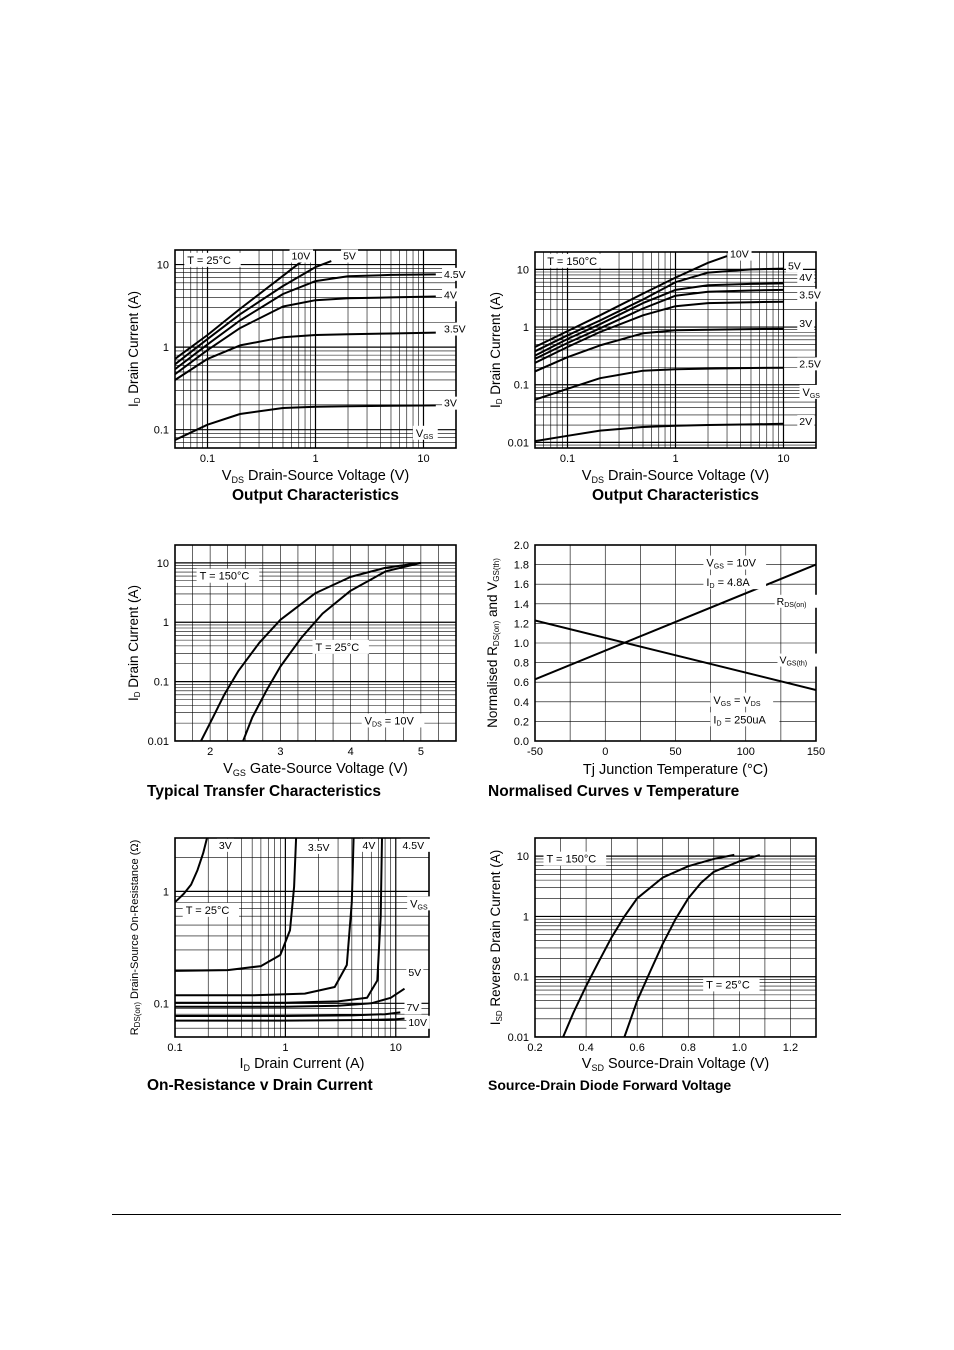  I want to click on y-axis-label: ID Drain Current (A), so click(134, 643).